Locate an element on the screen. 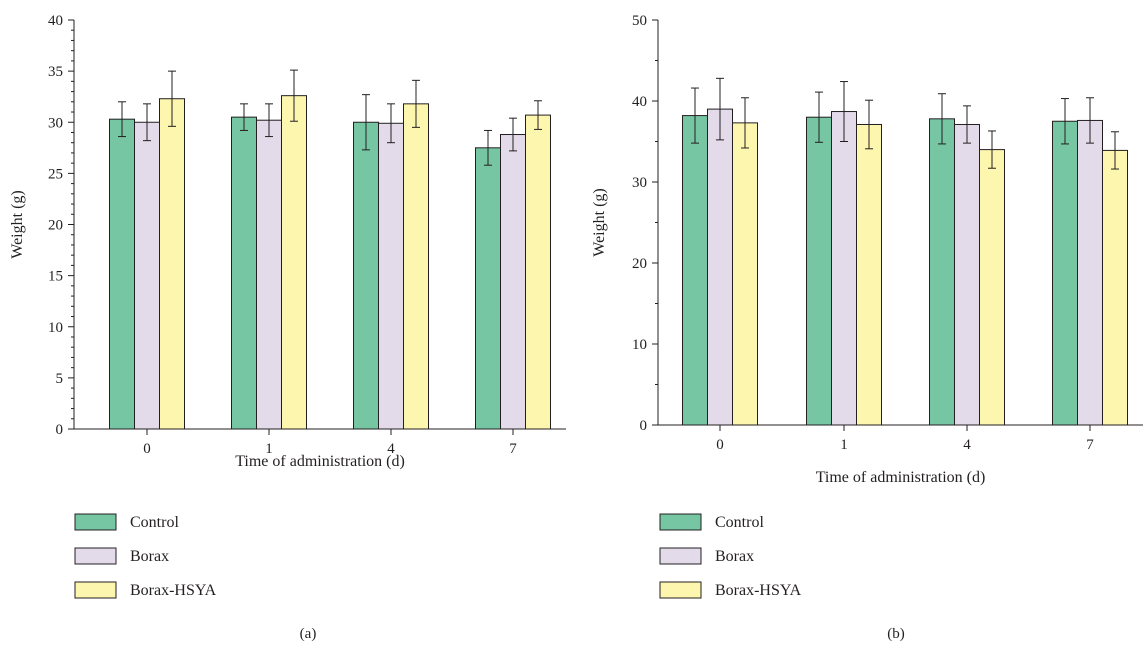 This screenshot has height=652, width=1146. panel-a-y-tick-label: 25 is located at coordinates (55, 174).